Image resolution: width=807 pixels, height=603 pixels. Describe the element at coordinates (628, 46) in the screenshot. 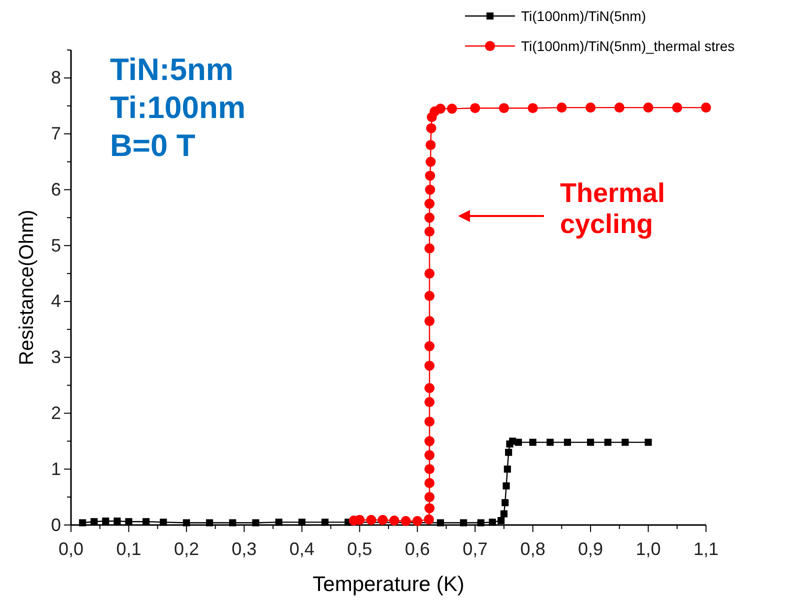

I see `legend-label: Ti(100nm)/TiN(5nm)_thermal stres` at that location.